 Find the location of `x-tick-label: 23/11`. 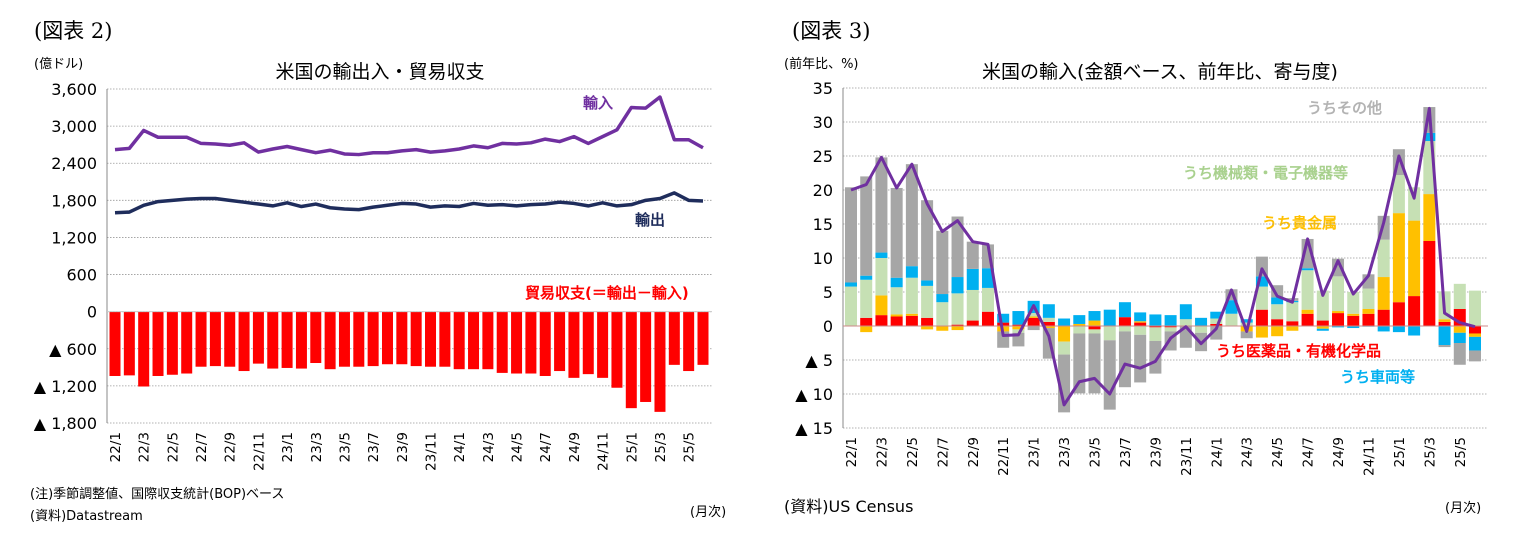

x-tick-label: 23/11 is located at coordinates (432, 451).